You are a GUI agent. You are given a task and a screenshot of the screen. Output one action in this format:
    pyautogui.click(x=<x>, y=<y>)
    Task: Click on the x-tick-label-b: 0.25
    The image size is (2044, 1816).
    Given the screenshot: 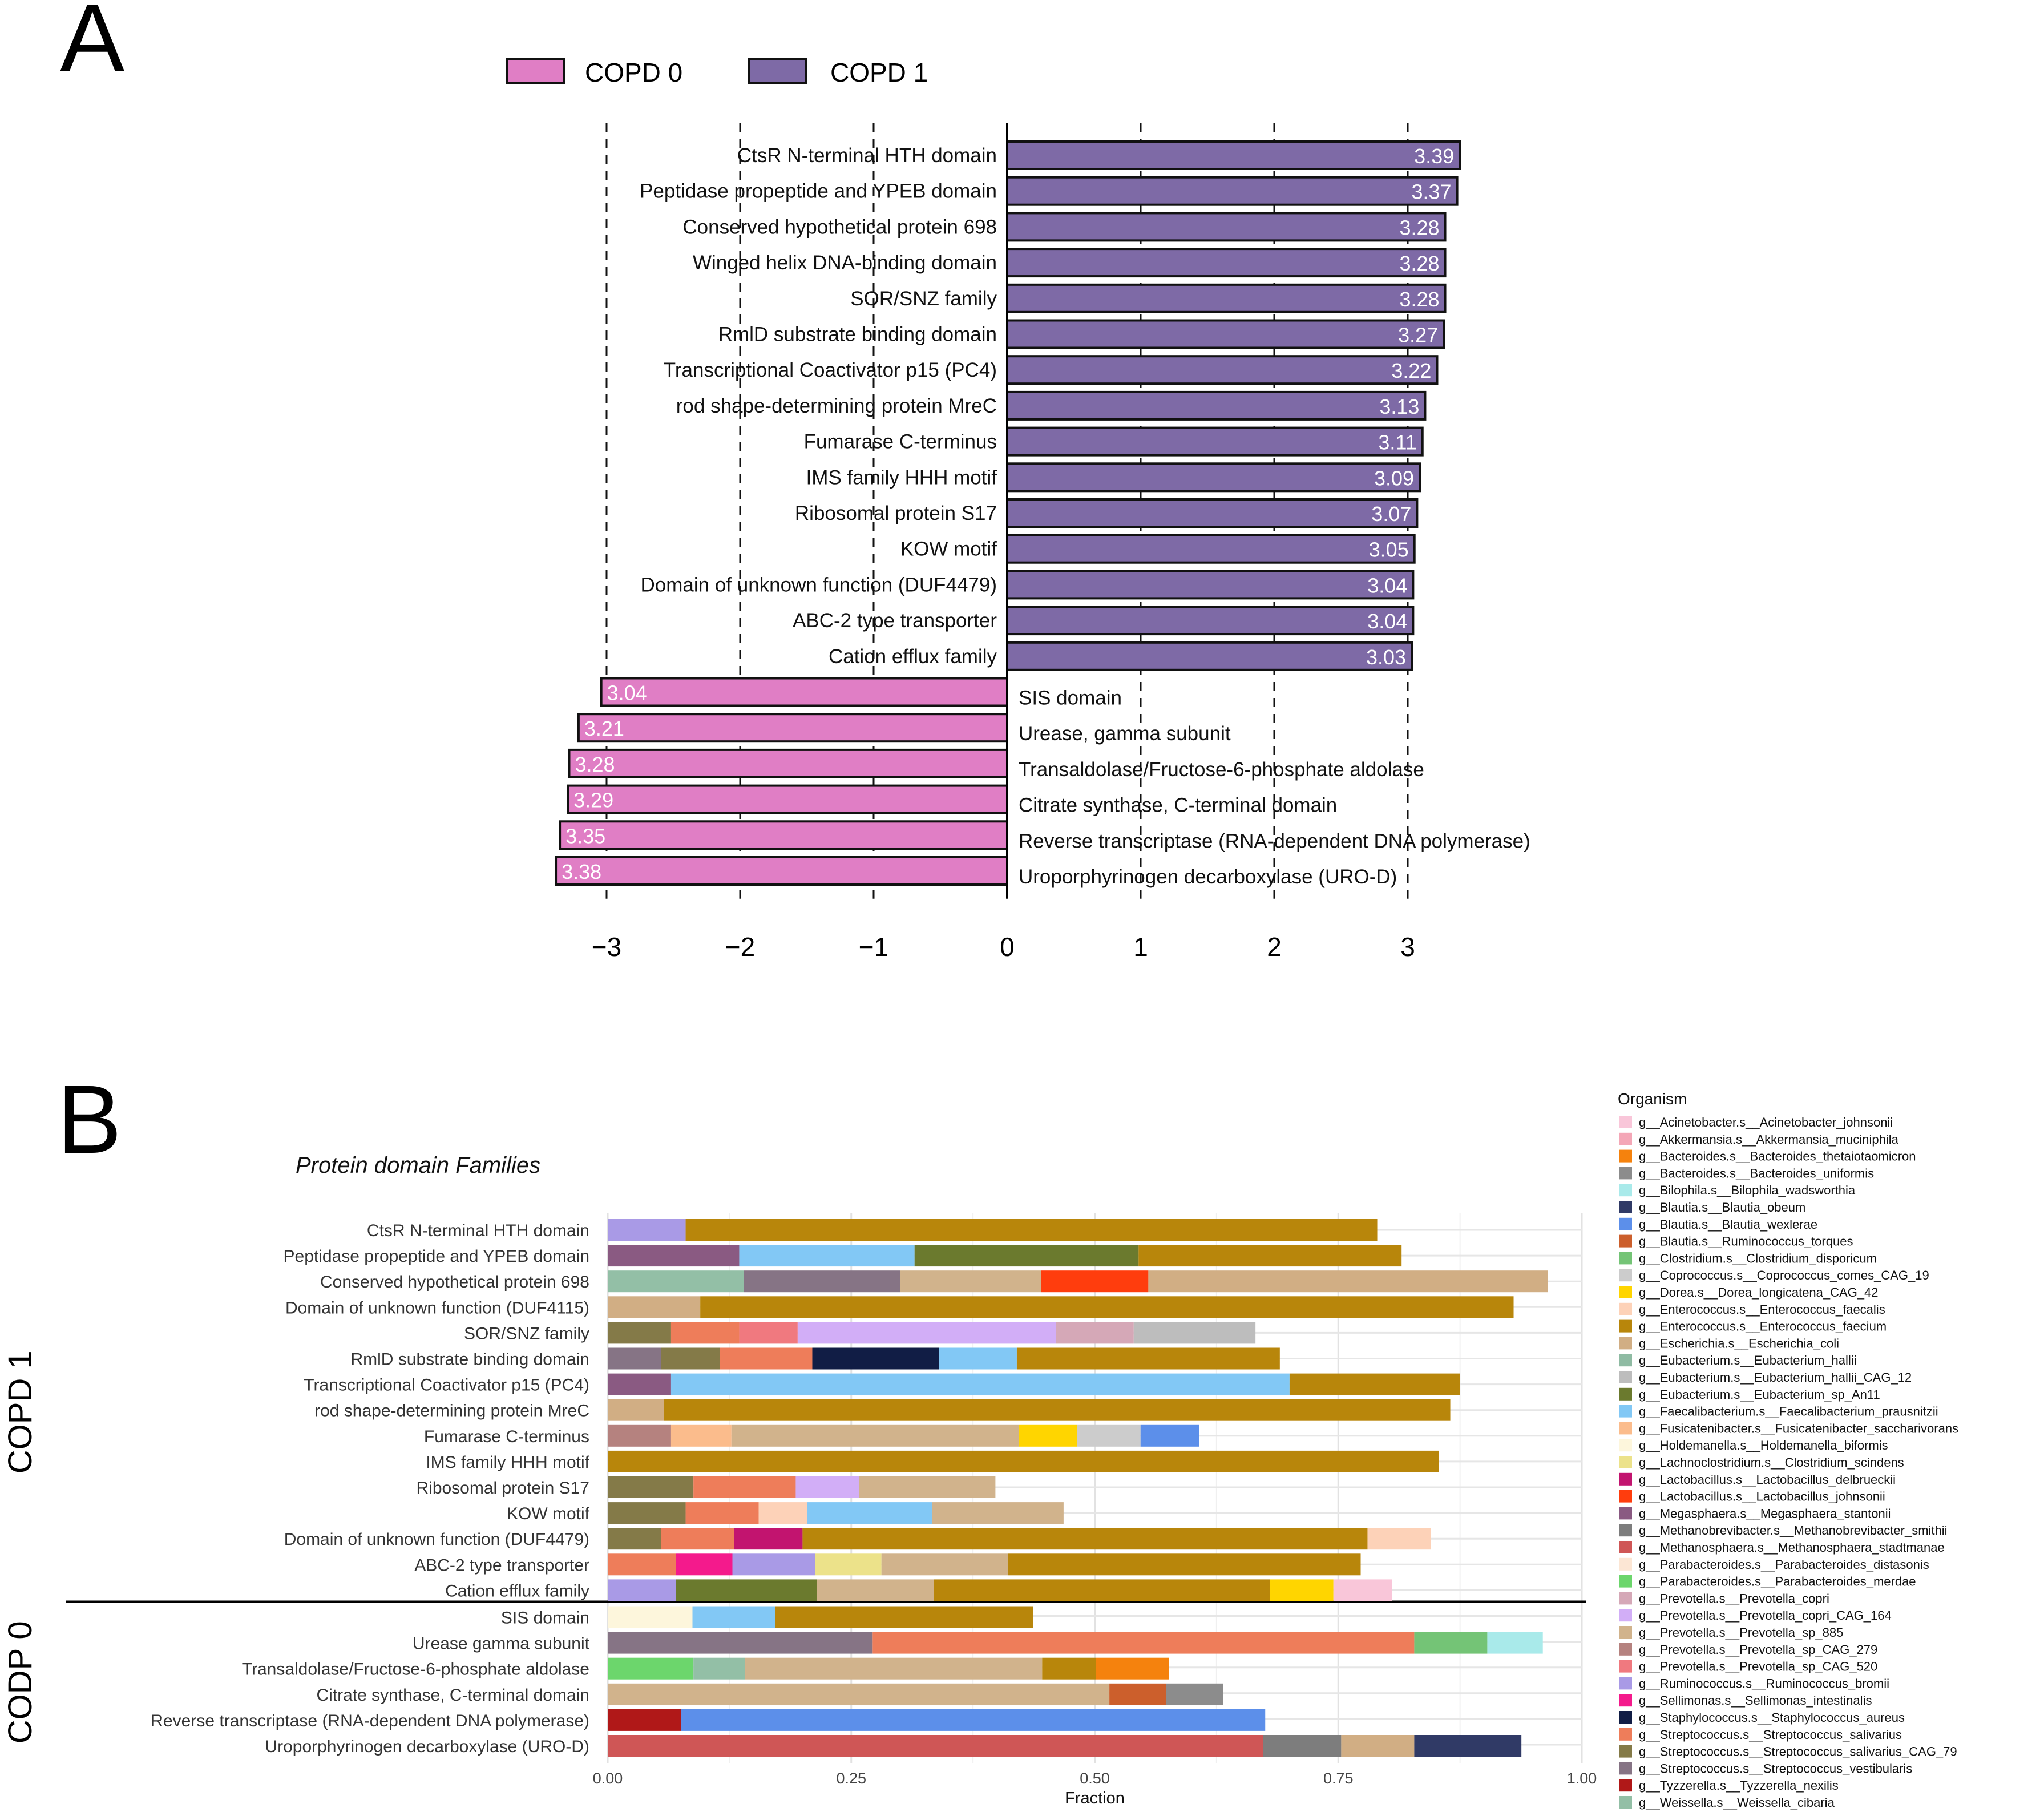 What is the action you would take?
    pyautogui.click(x=851, y=1778)
    